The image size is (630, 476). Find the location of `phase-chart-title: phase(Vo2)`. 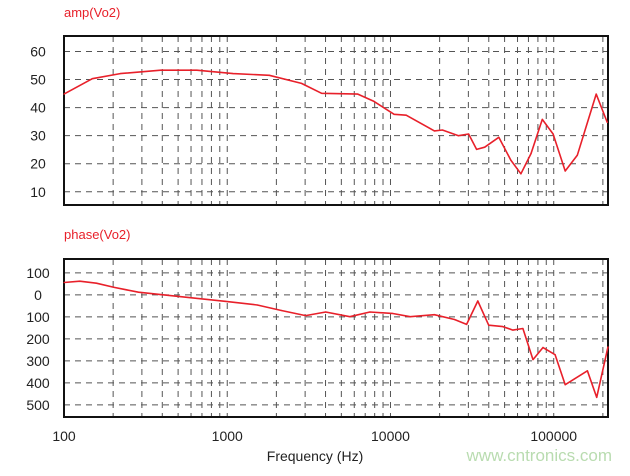

phase-chart-title: phase(Vo2) is located at coordinates (97, 234).